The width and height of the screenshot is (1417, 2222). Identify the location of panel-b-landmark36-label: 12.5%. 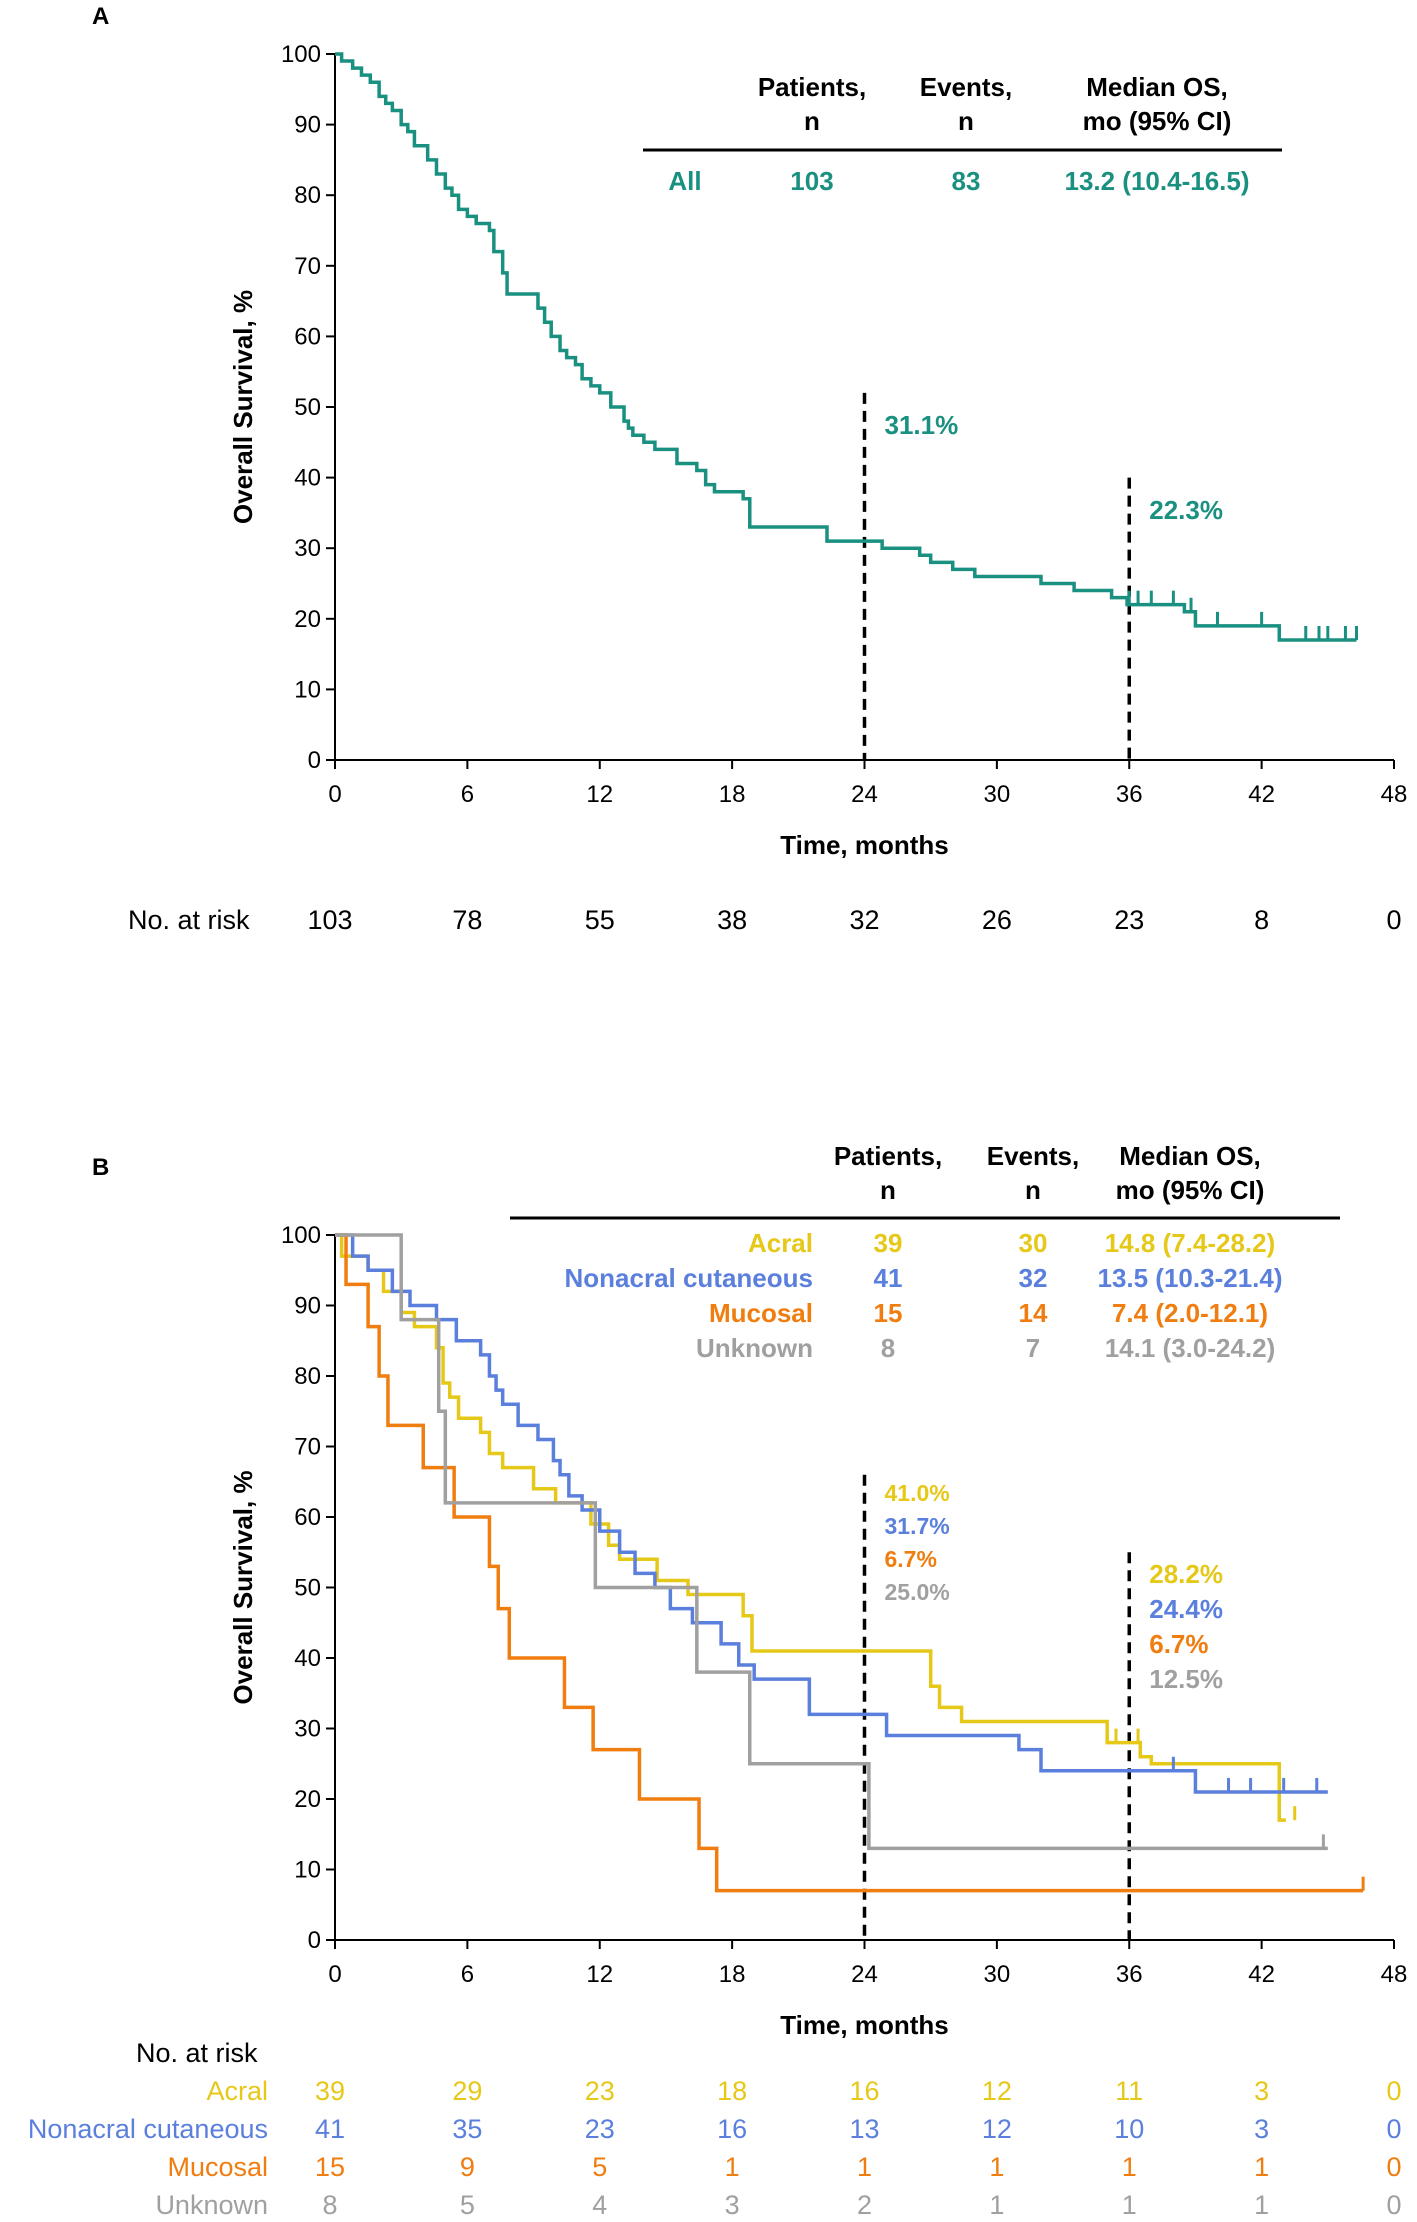
(1186, 1679).